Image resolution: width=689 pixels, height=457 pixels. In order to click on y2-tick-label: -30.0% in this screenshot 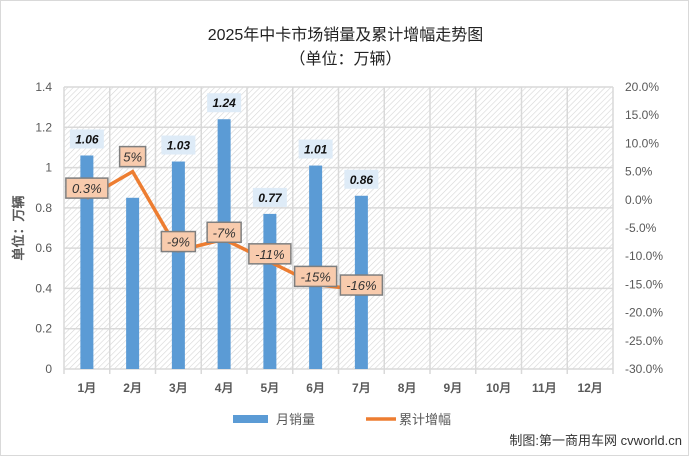, I will do `click(644, 369)`.